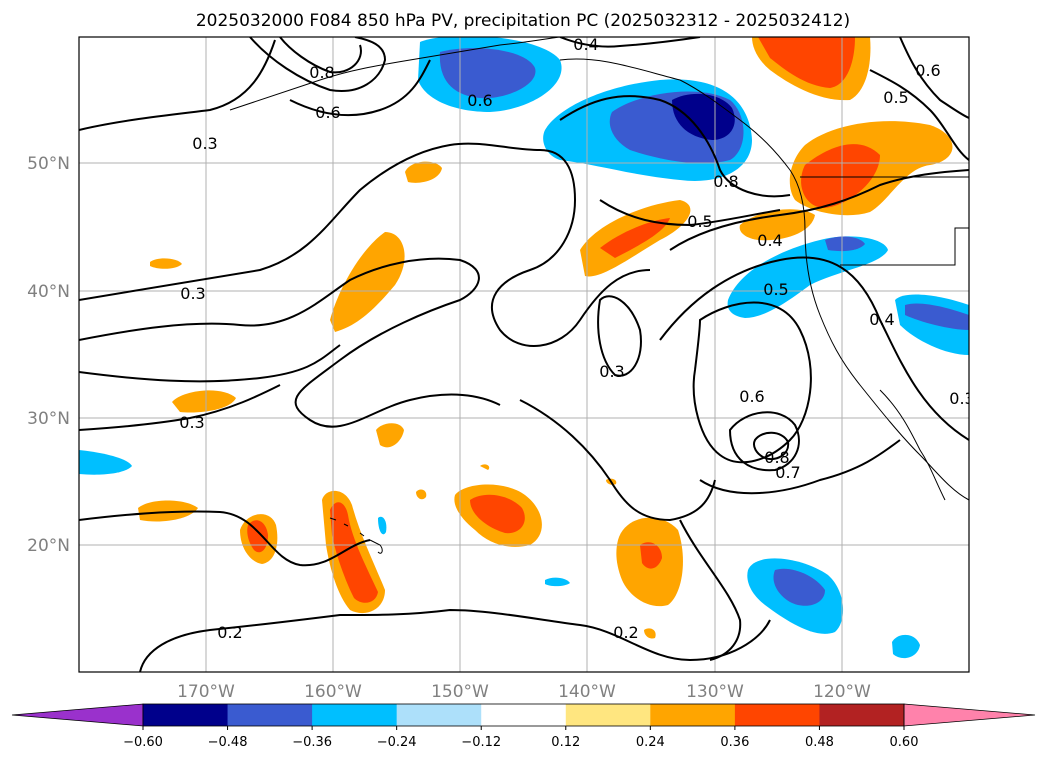 The image size is (1047, 765). I want to click on colorbar-tick-label: −0.48, so click(228, 742).